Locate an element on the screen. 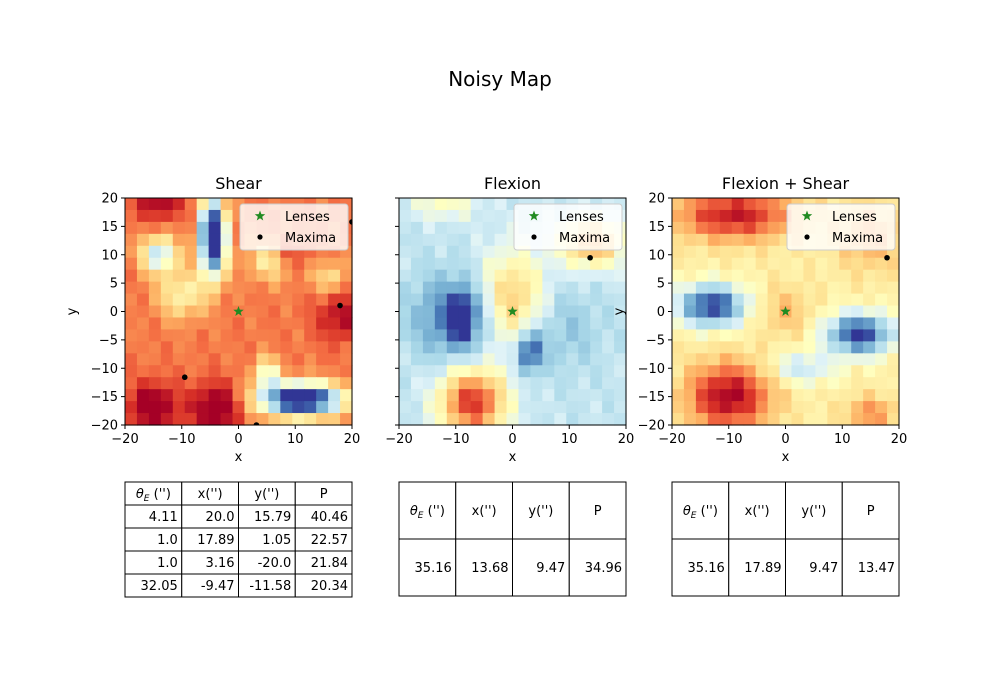  legend-lens-marker is located at coordinates (534, 215).